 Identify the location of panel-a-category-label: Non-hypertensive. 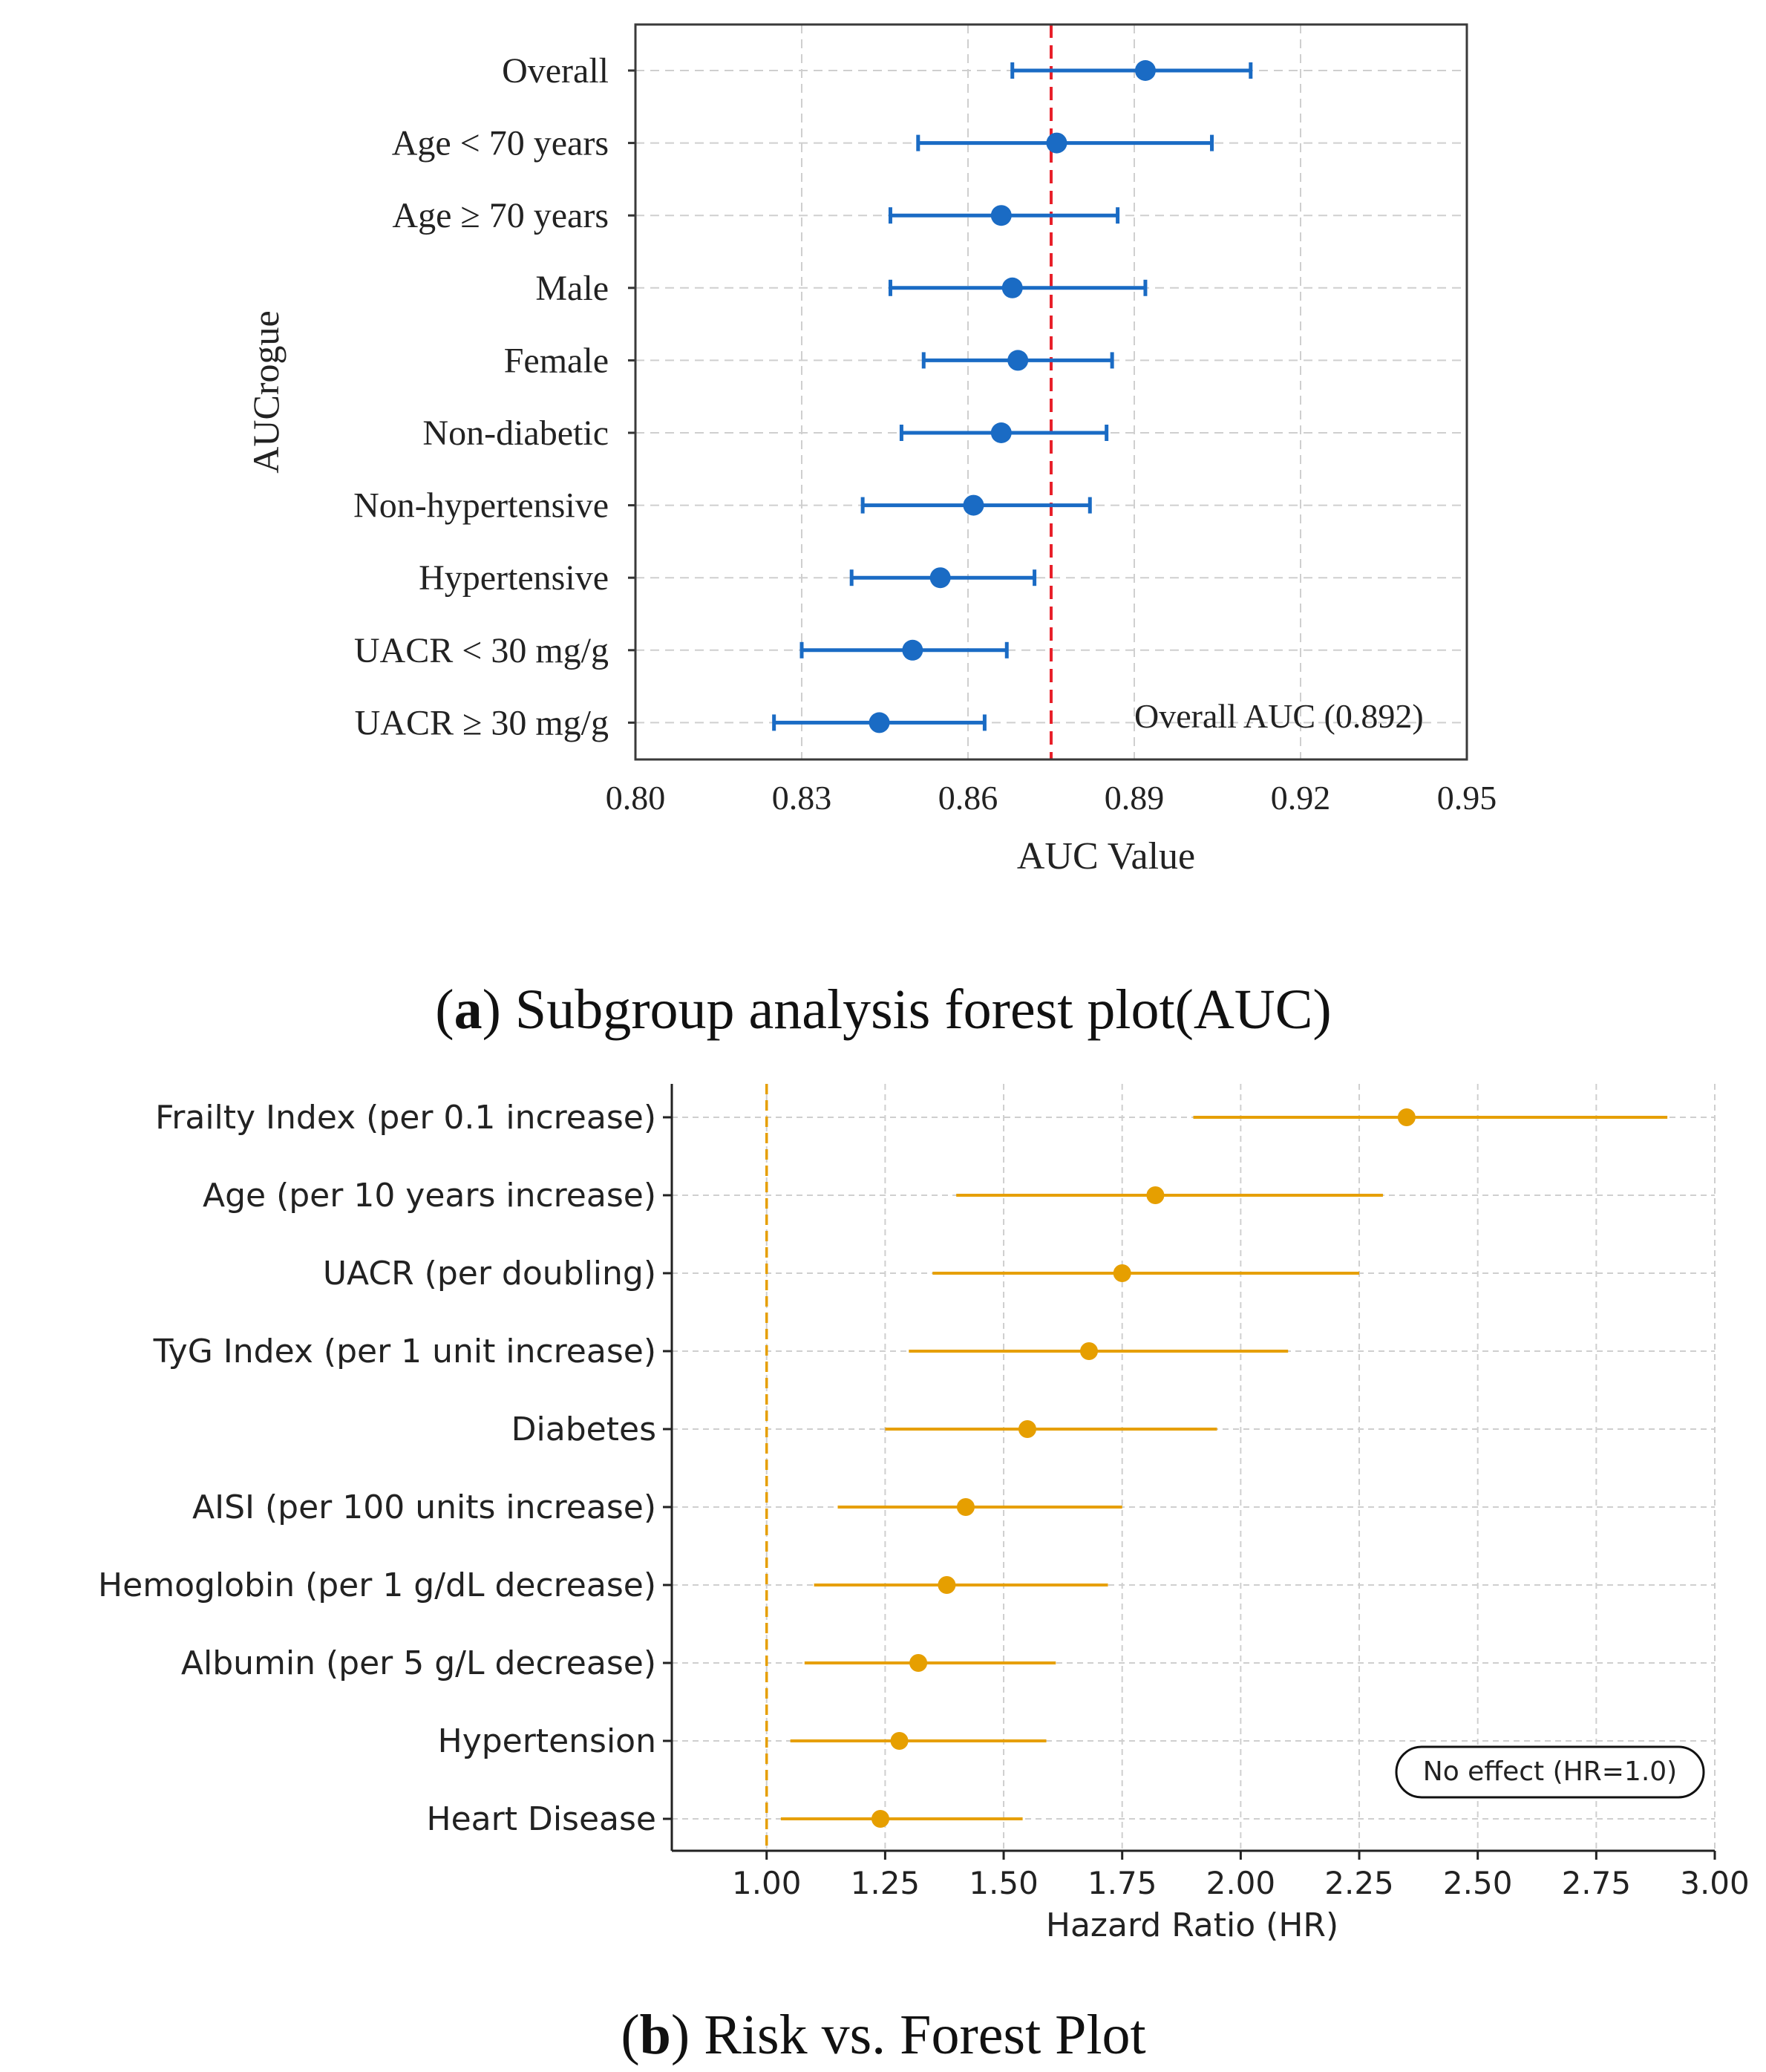
(481, 506).